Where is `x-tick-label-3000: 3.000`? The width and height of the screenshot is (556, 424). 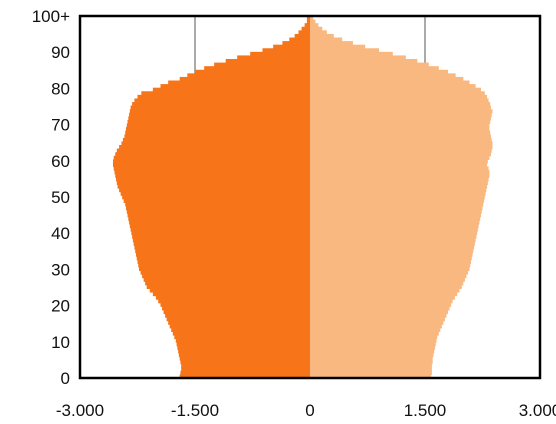 x-tick-label-3000: 3.000 is located at coordinates (537, 410).